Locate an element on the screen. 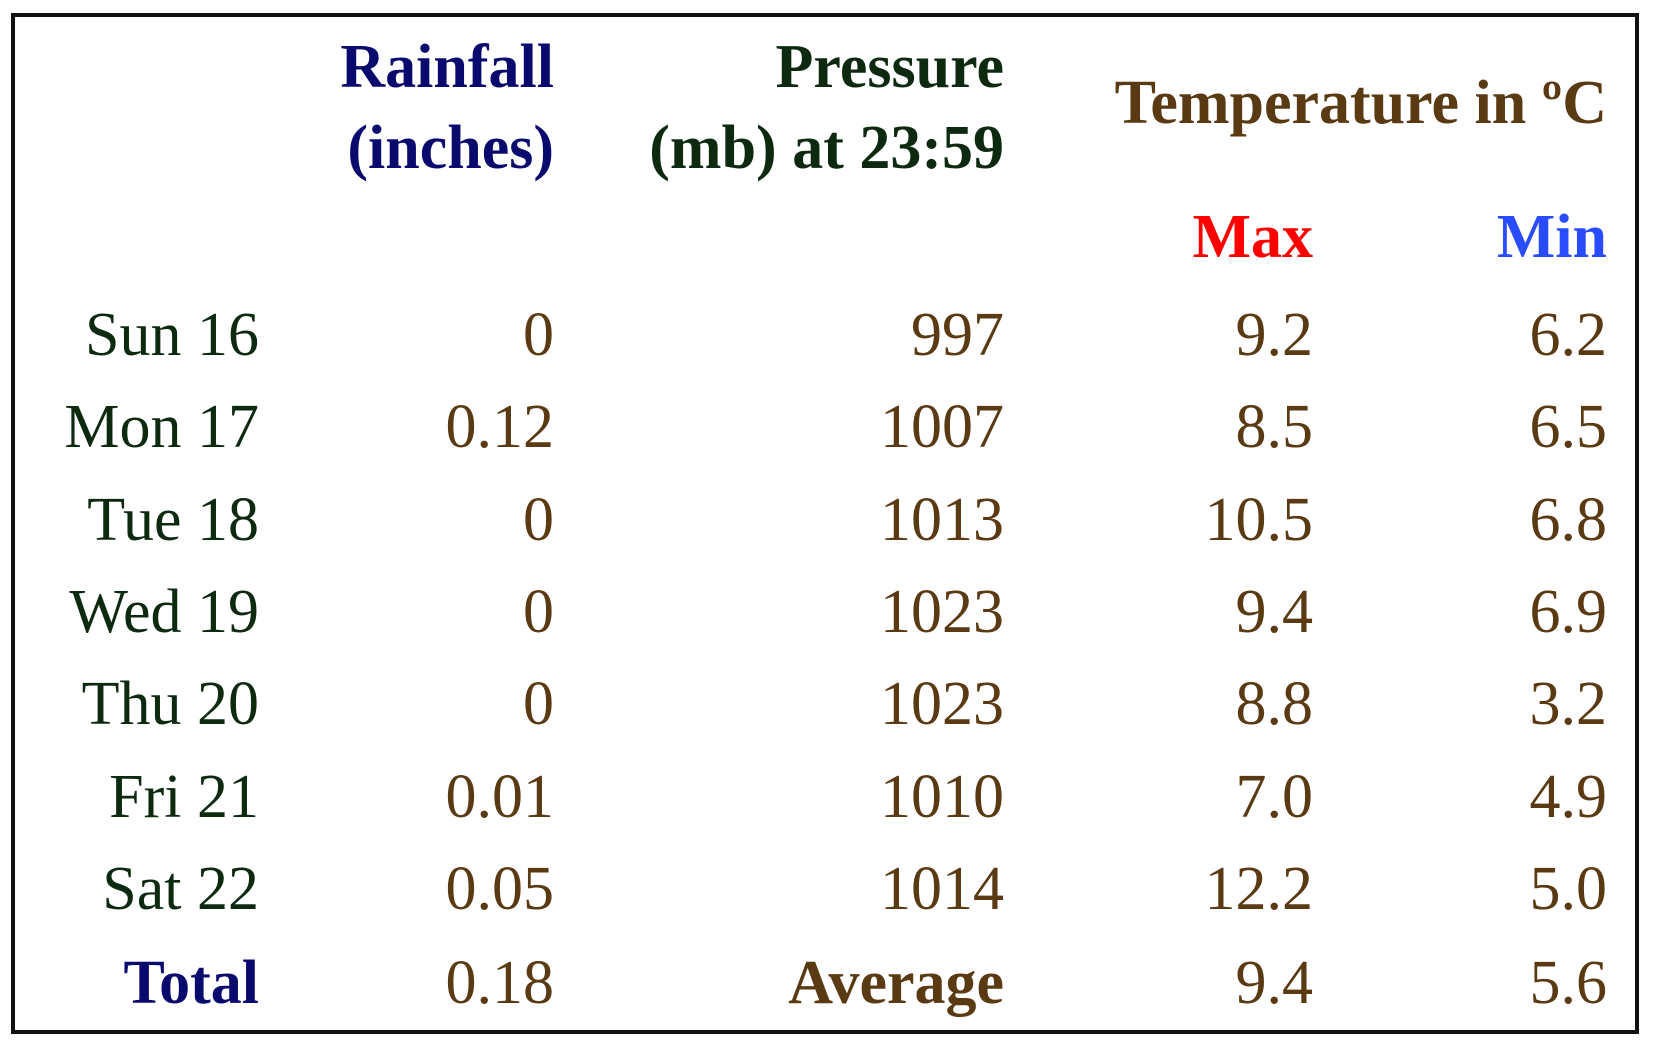 The image size is (1657, 1051). total-rainfall: 0.18 is located at coordinates (500, 983).